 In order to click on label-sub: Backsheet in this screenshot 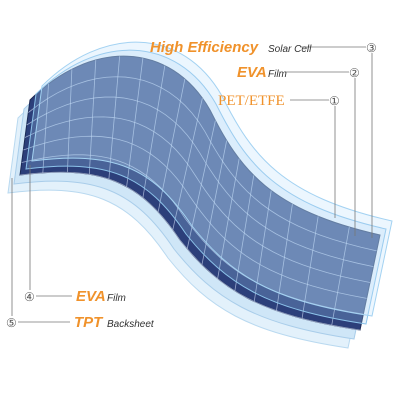, I will do `click(131, 324)`.